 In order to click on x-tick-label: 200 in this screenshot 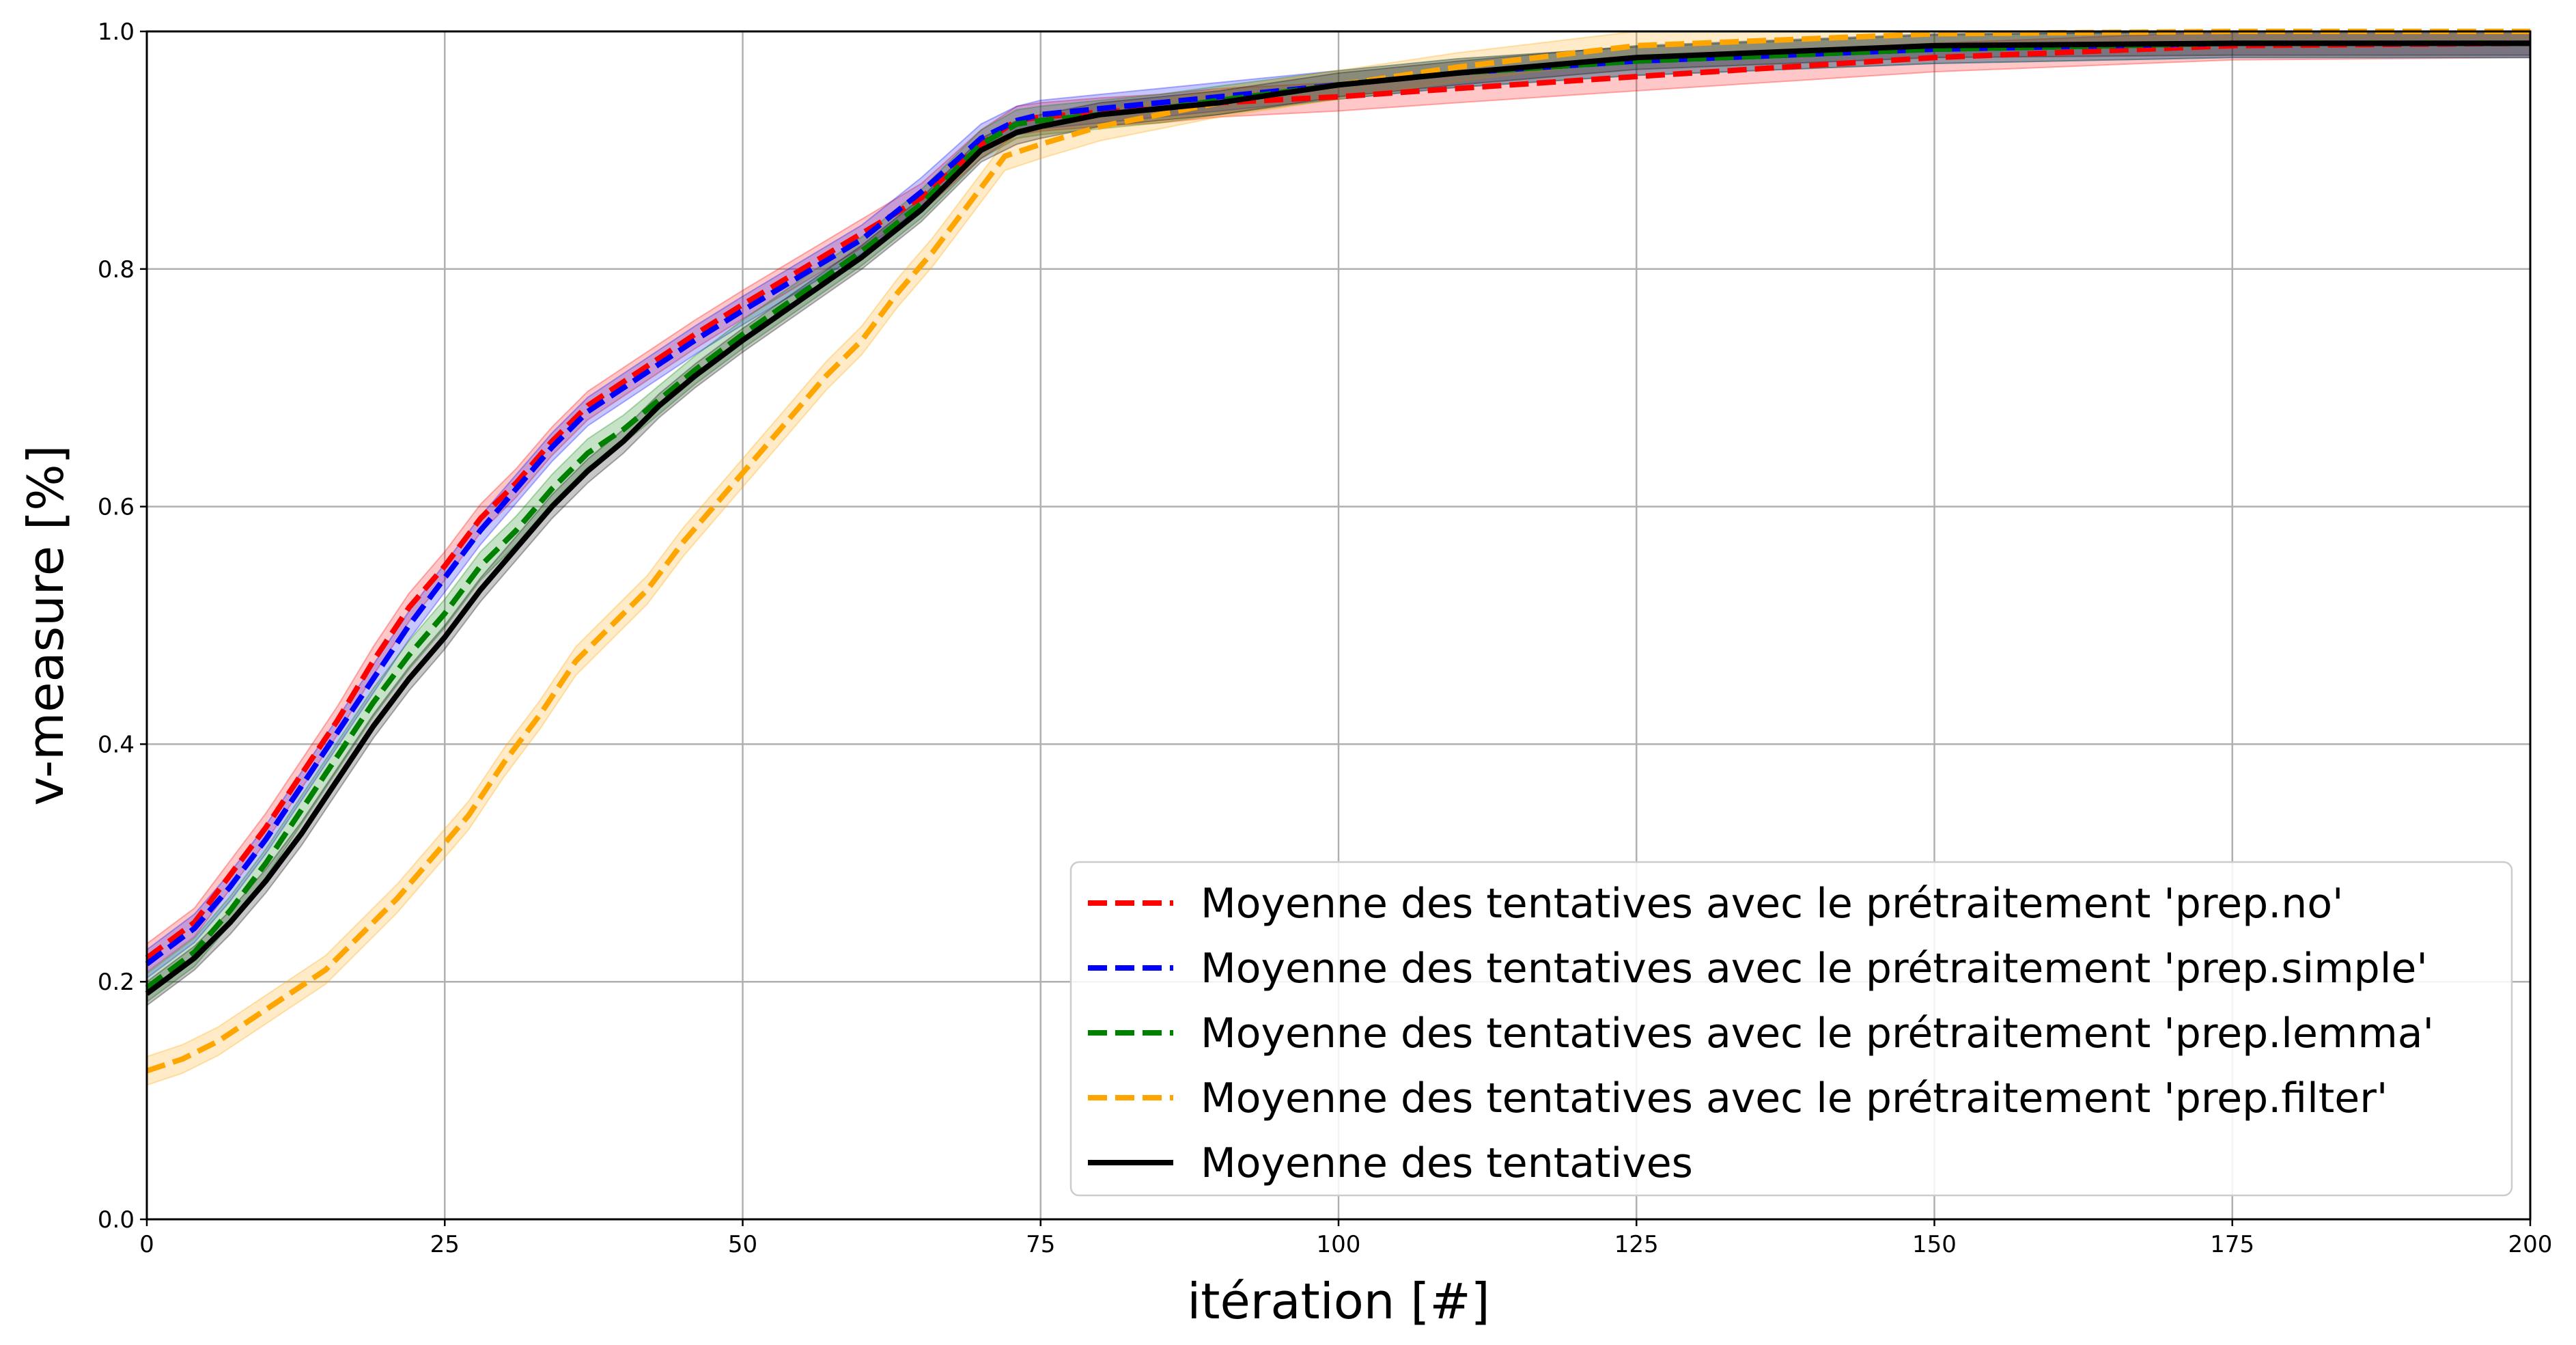, I will do `click(2530, 1244)`.